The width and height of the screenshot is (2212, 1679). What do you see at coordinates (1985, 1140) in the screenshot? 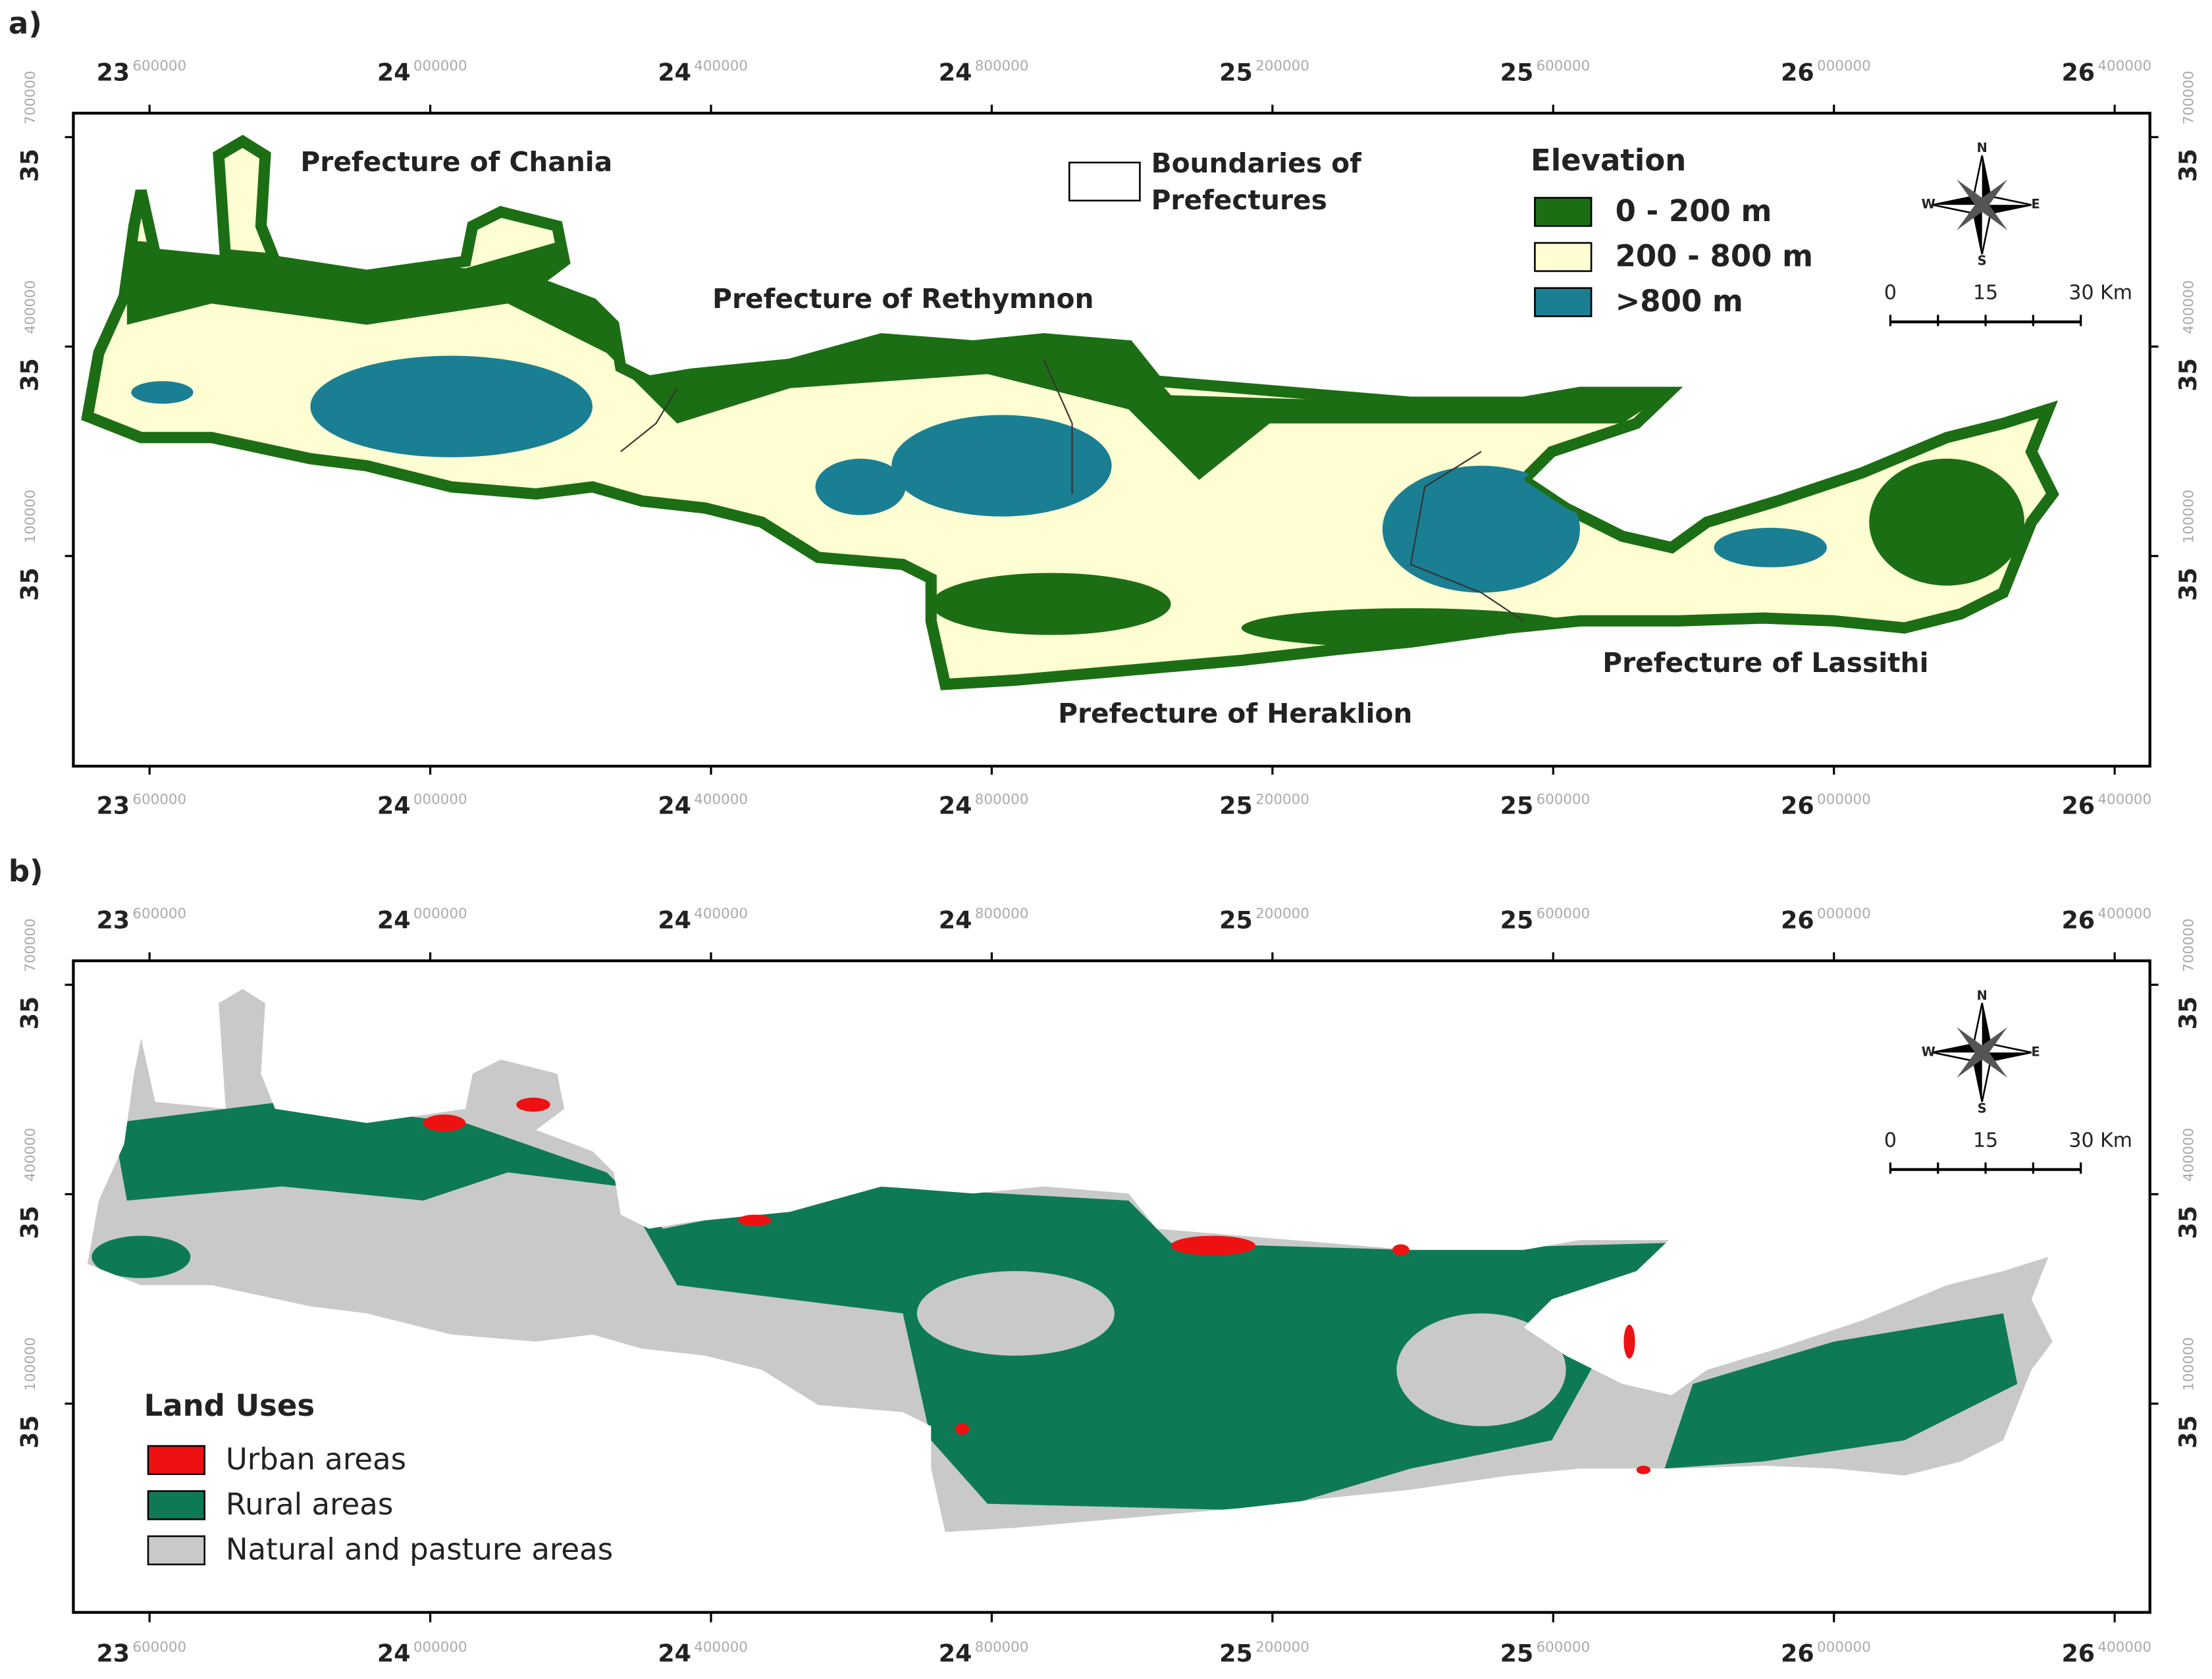
I see `scale-label: 15` at bounding box center [1985, 1140].